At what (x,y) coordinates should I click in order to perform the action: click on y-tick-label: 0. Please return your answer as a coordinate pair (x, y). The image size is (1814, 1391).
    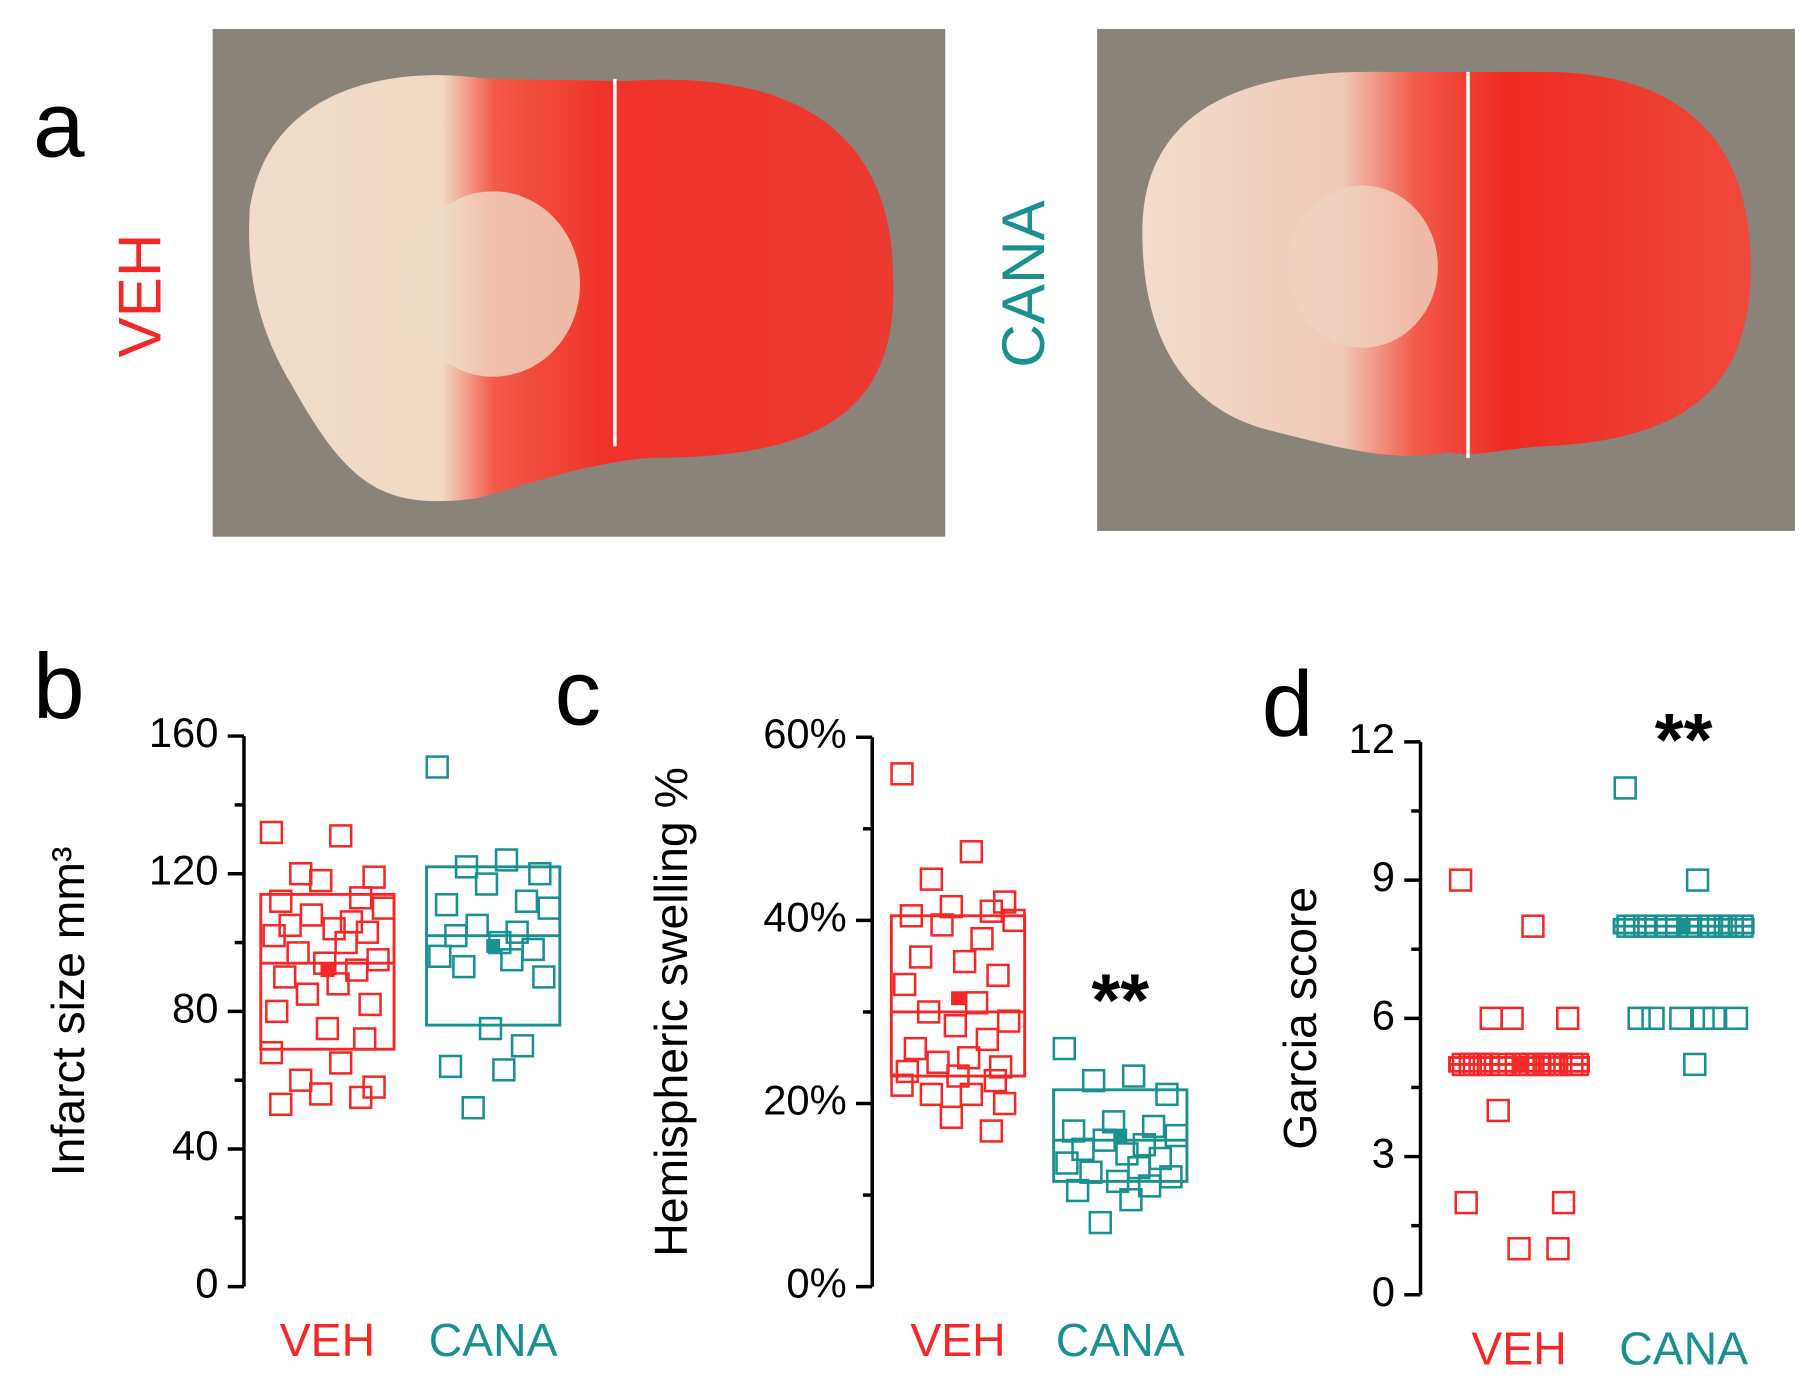
    Looking at the image, I should click on (206, 1283).